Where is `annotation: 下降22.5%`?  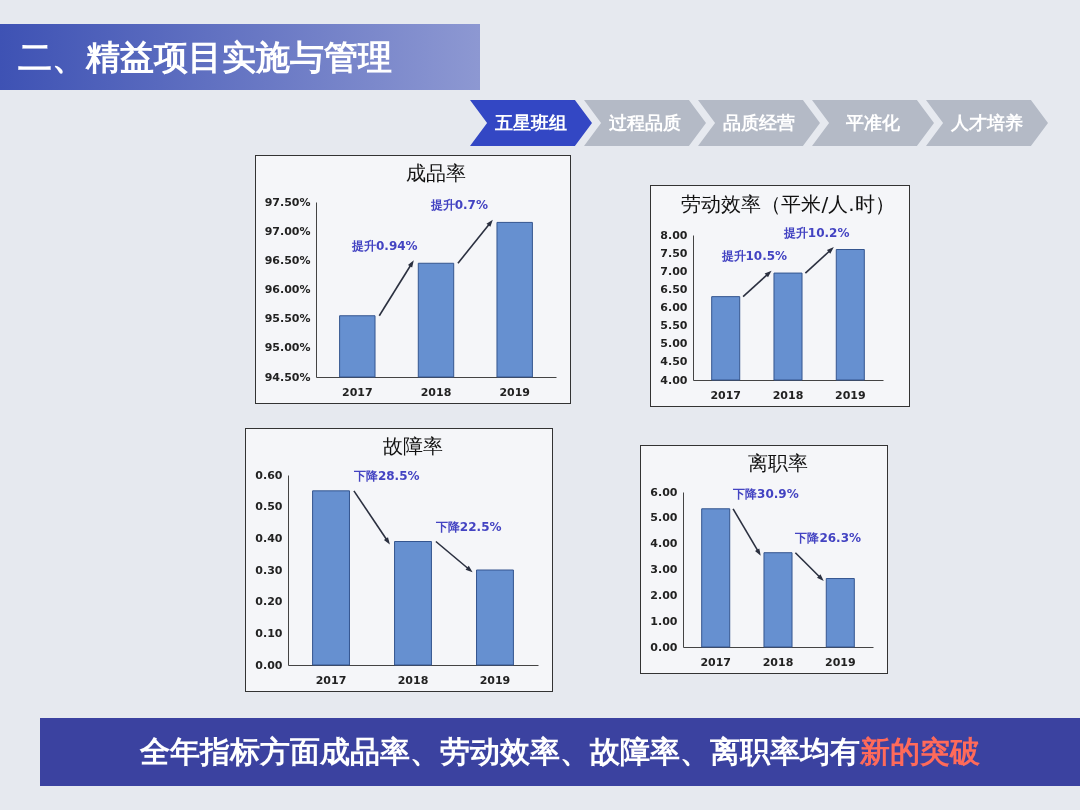
annotation: 下降22.5% is located at coordinates (468, 526).